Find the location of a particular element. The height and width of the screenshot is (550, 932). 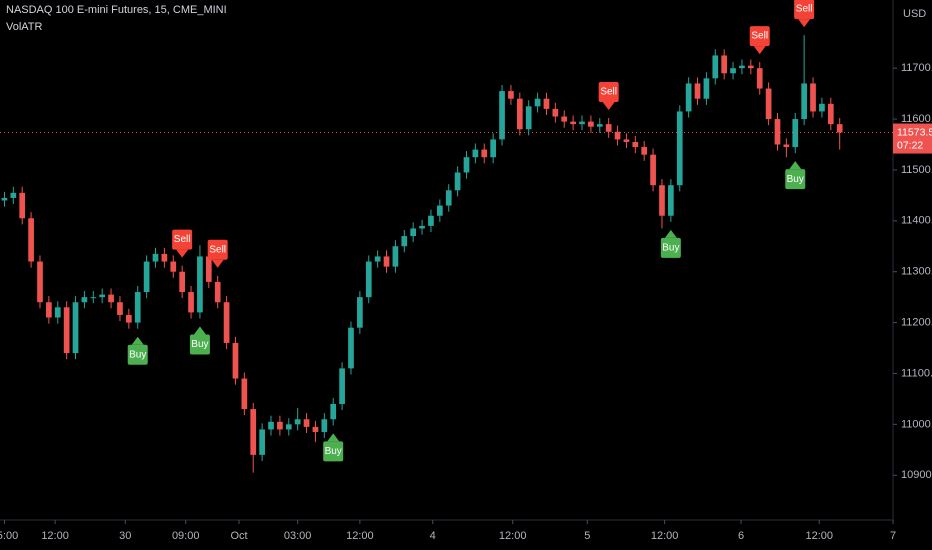

x-tick-label: 30 is located at coordinates (125, 536).